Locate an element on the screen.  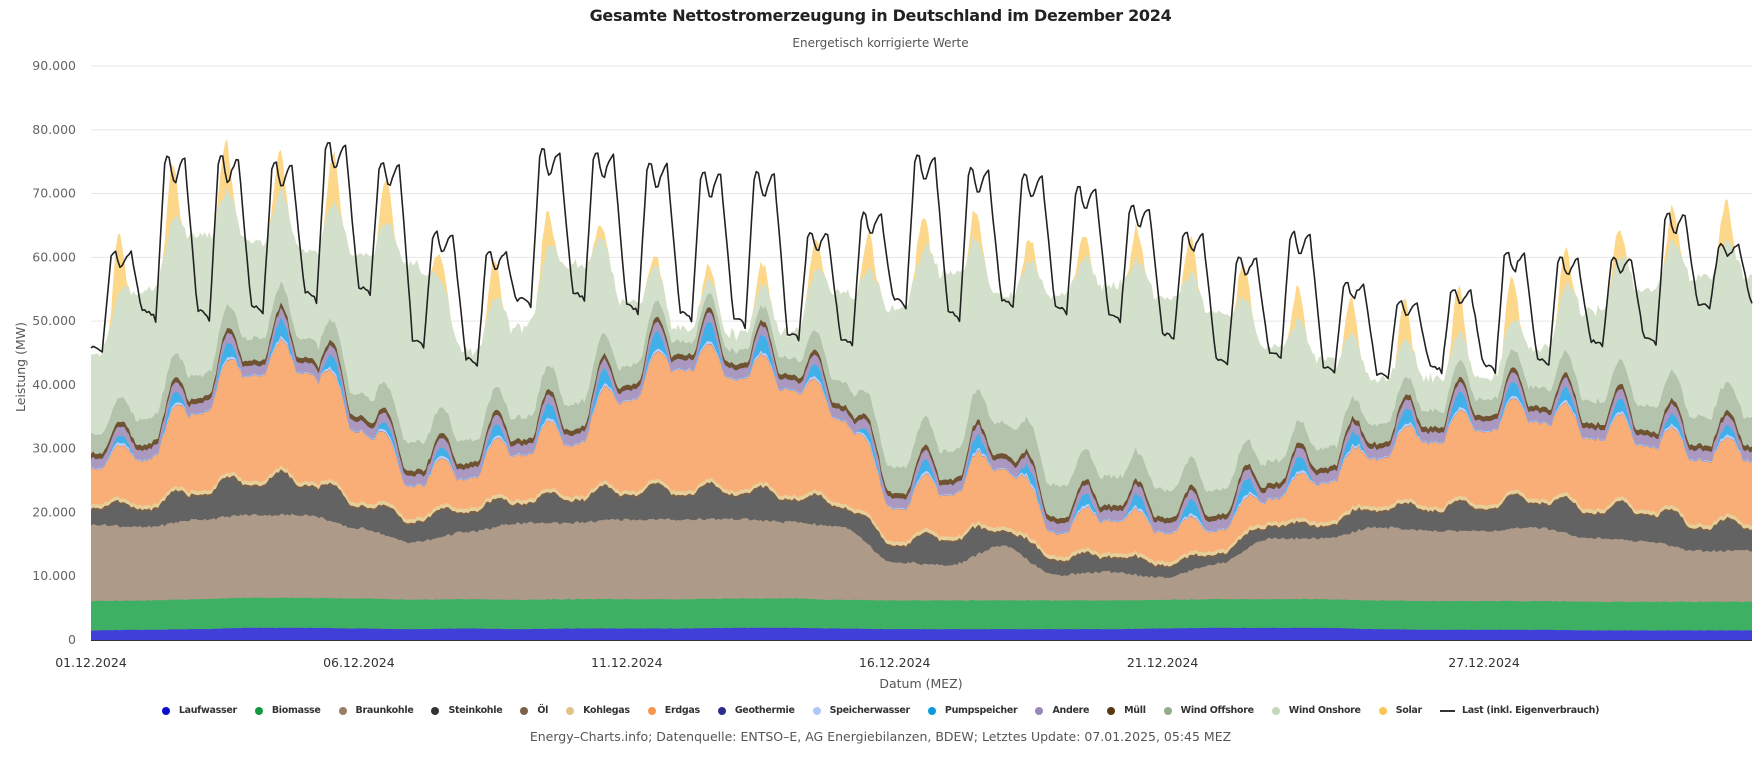
area-laufwasser is located at coordinates (921, 633).